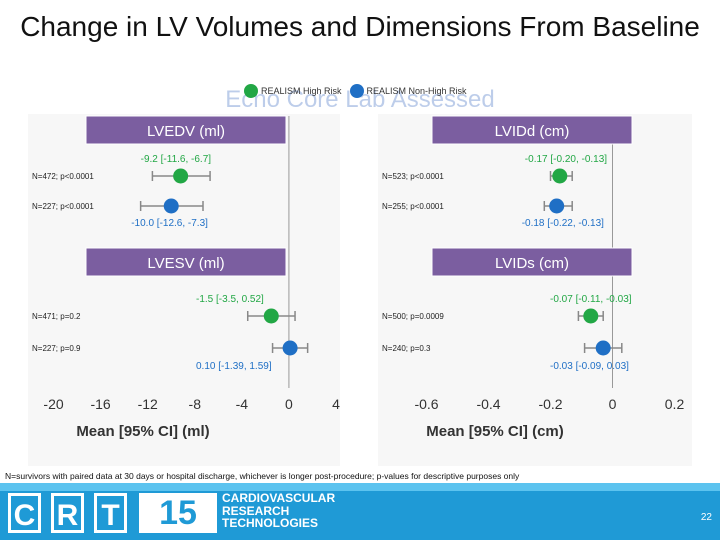 The width and height of the screenshot is (720, 540). I want to click on measure-header-label: LVIDs (cm), so click(532, 263).